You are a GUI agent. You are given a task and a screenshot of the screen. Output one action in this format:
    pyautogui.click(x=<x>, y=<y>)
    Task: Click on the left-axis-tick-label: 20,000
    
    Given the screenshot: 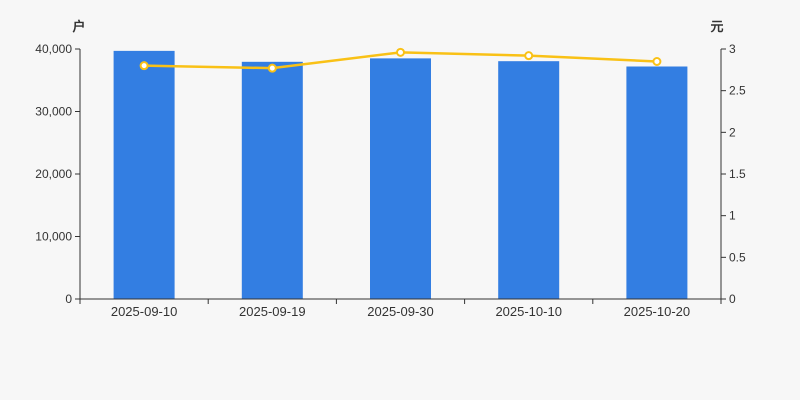 What is the action you would take?
    pyautogui.click(x=53, y=174)
    